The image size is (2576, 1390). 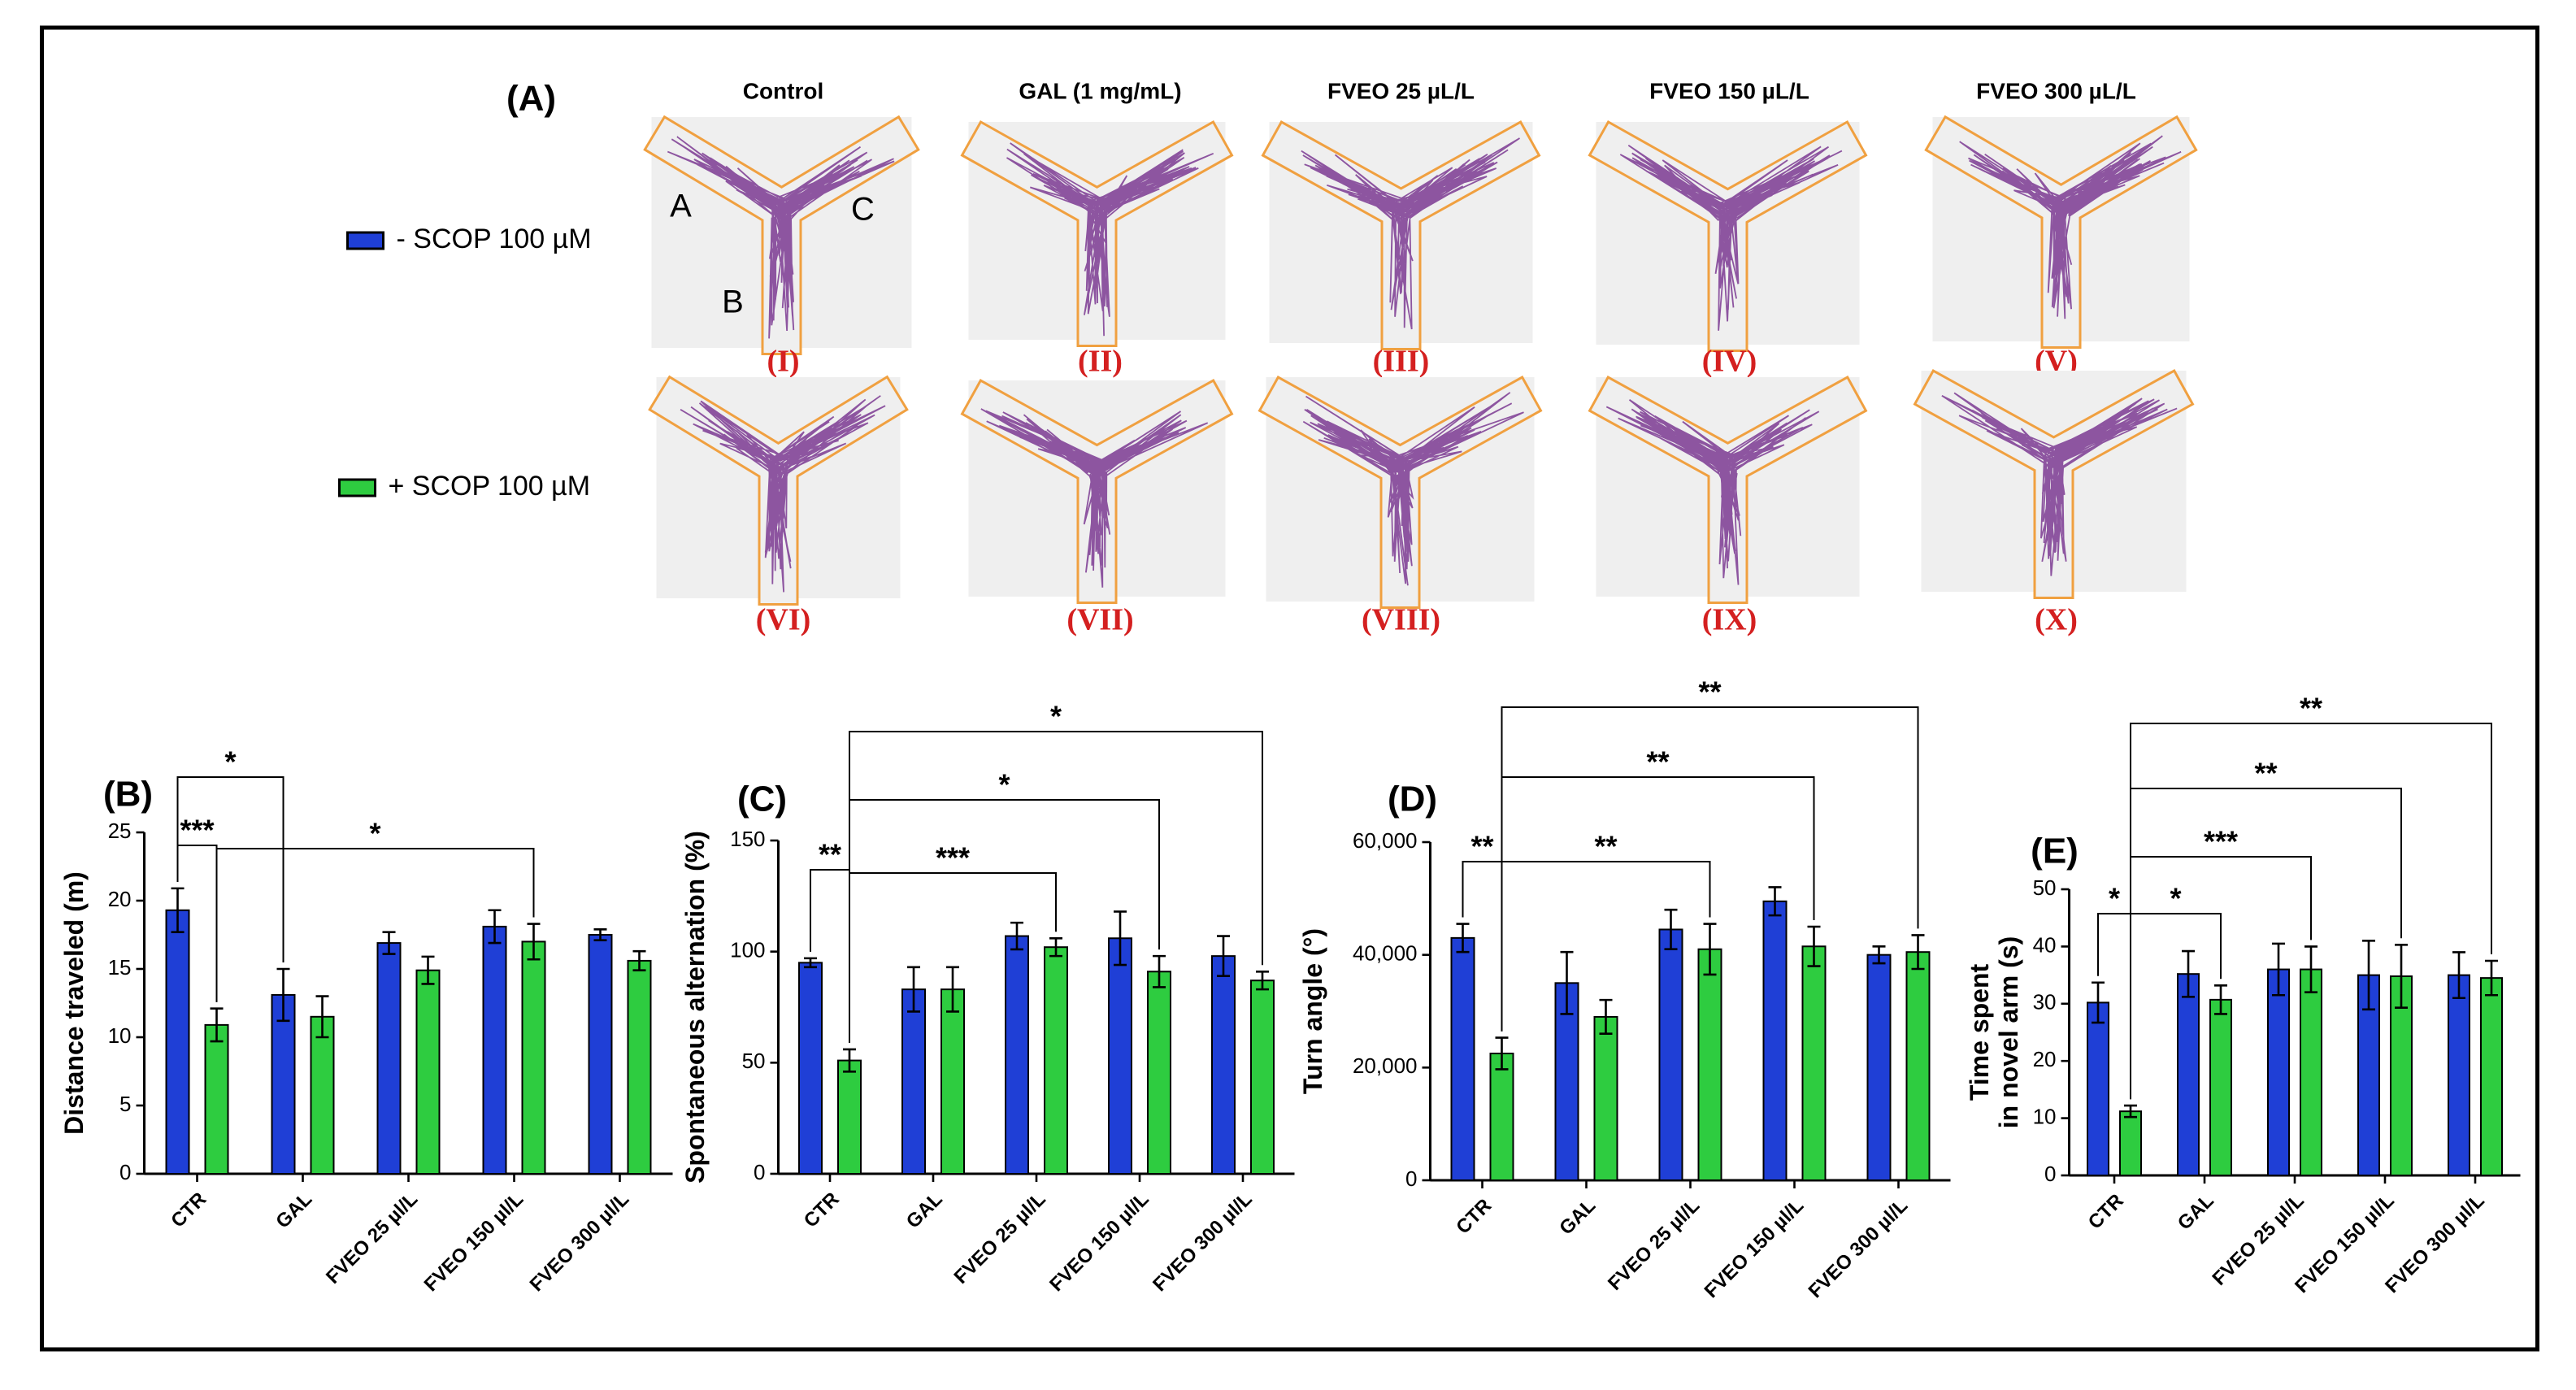 I want to click on image-label: (IV), so click(x=1729, y=362).